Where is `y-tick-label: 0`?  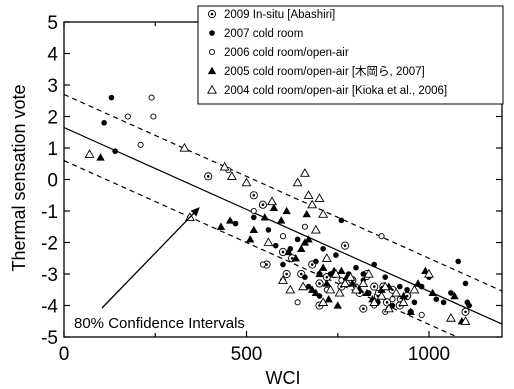 y-tick-label: 0 is located at coordinates (52, 181).